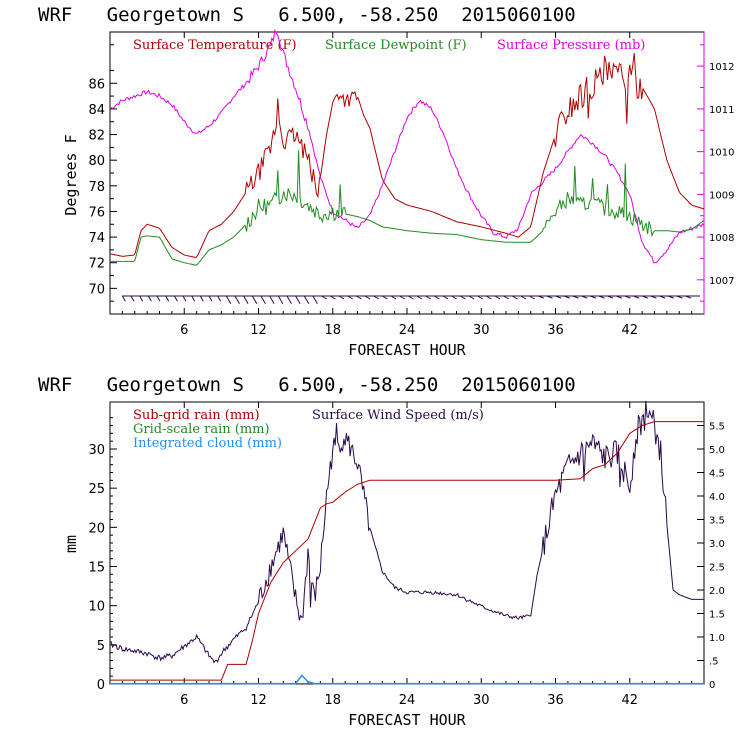 This screenshot has width=740, height=740. I want to click on bottom-y2-tick-label: 0, so click(712, 685).